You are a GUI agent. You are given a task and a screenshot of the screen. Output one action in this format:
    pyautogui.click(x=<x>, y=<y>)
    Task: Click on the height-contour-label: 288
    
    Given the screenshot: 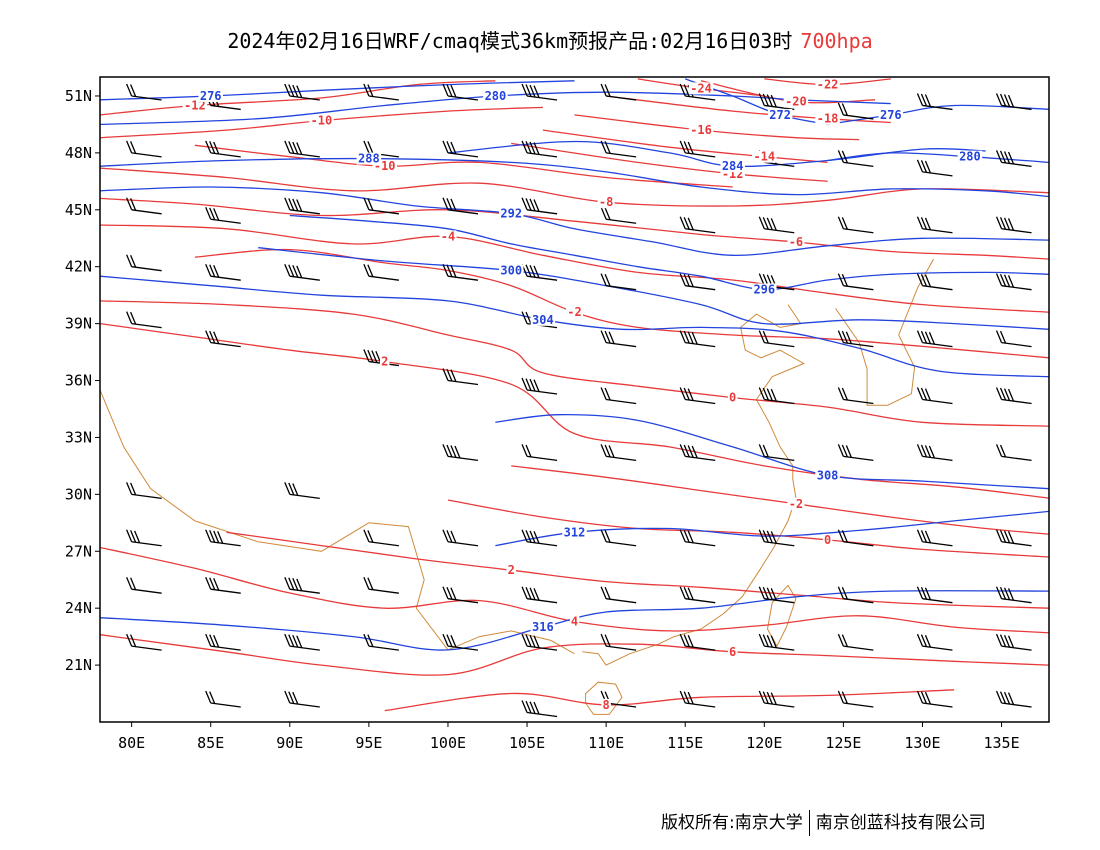 What is the action you would take?
    pyautogui.click(x=369, y=159)
    